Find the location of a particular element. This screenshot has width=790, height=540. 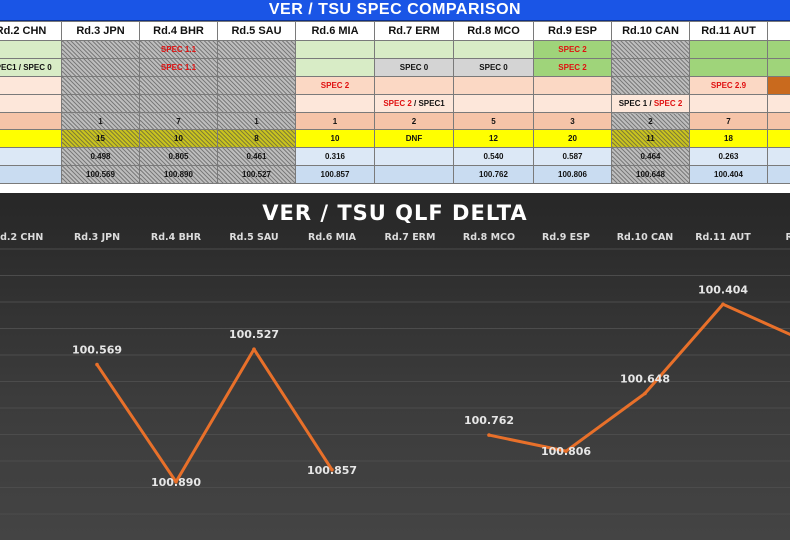

table-row: SPEC 1.1 SPEC 2 is located at coordinates (395, 49).